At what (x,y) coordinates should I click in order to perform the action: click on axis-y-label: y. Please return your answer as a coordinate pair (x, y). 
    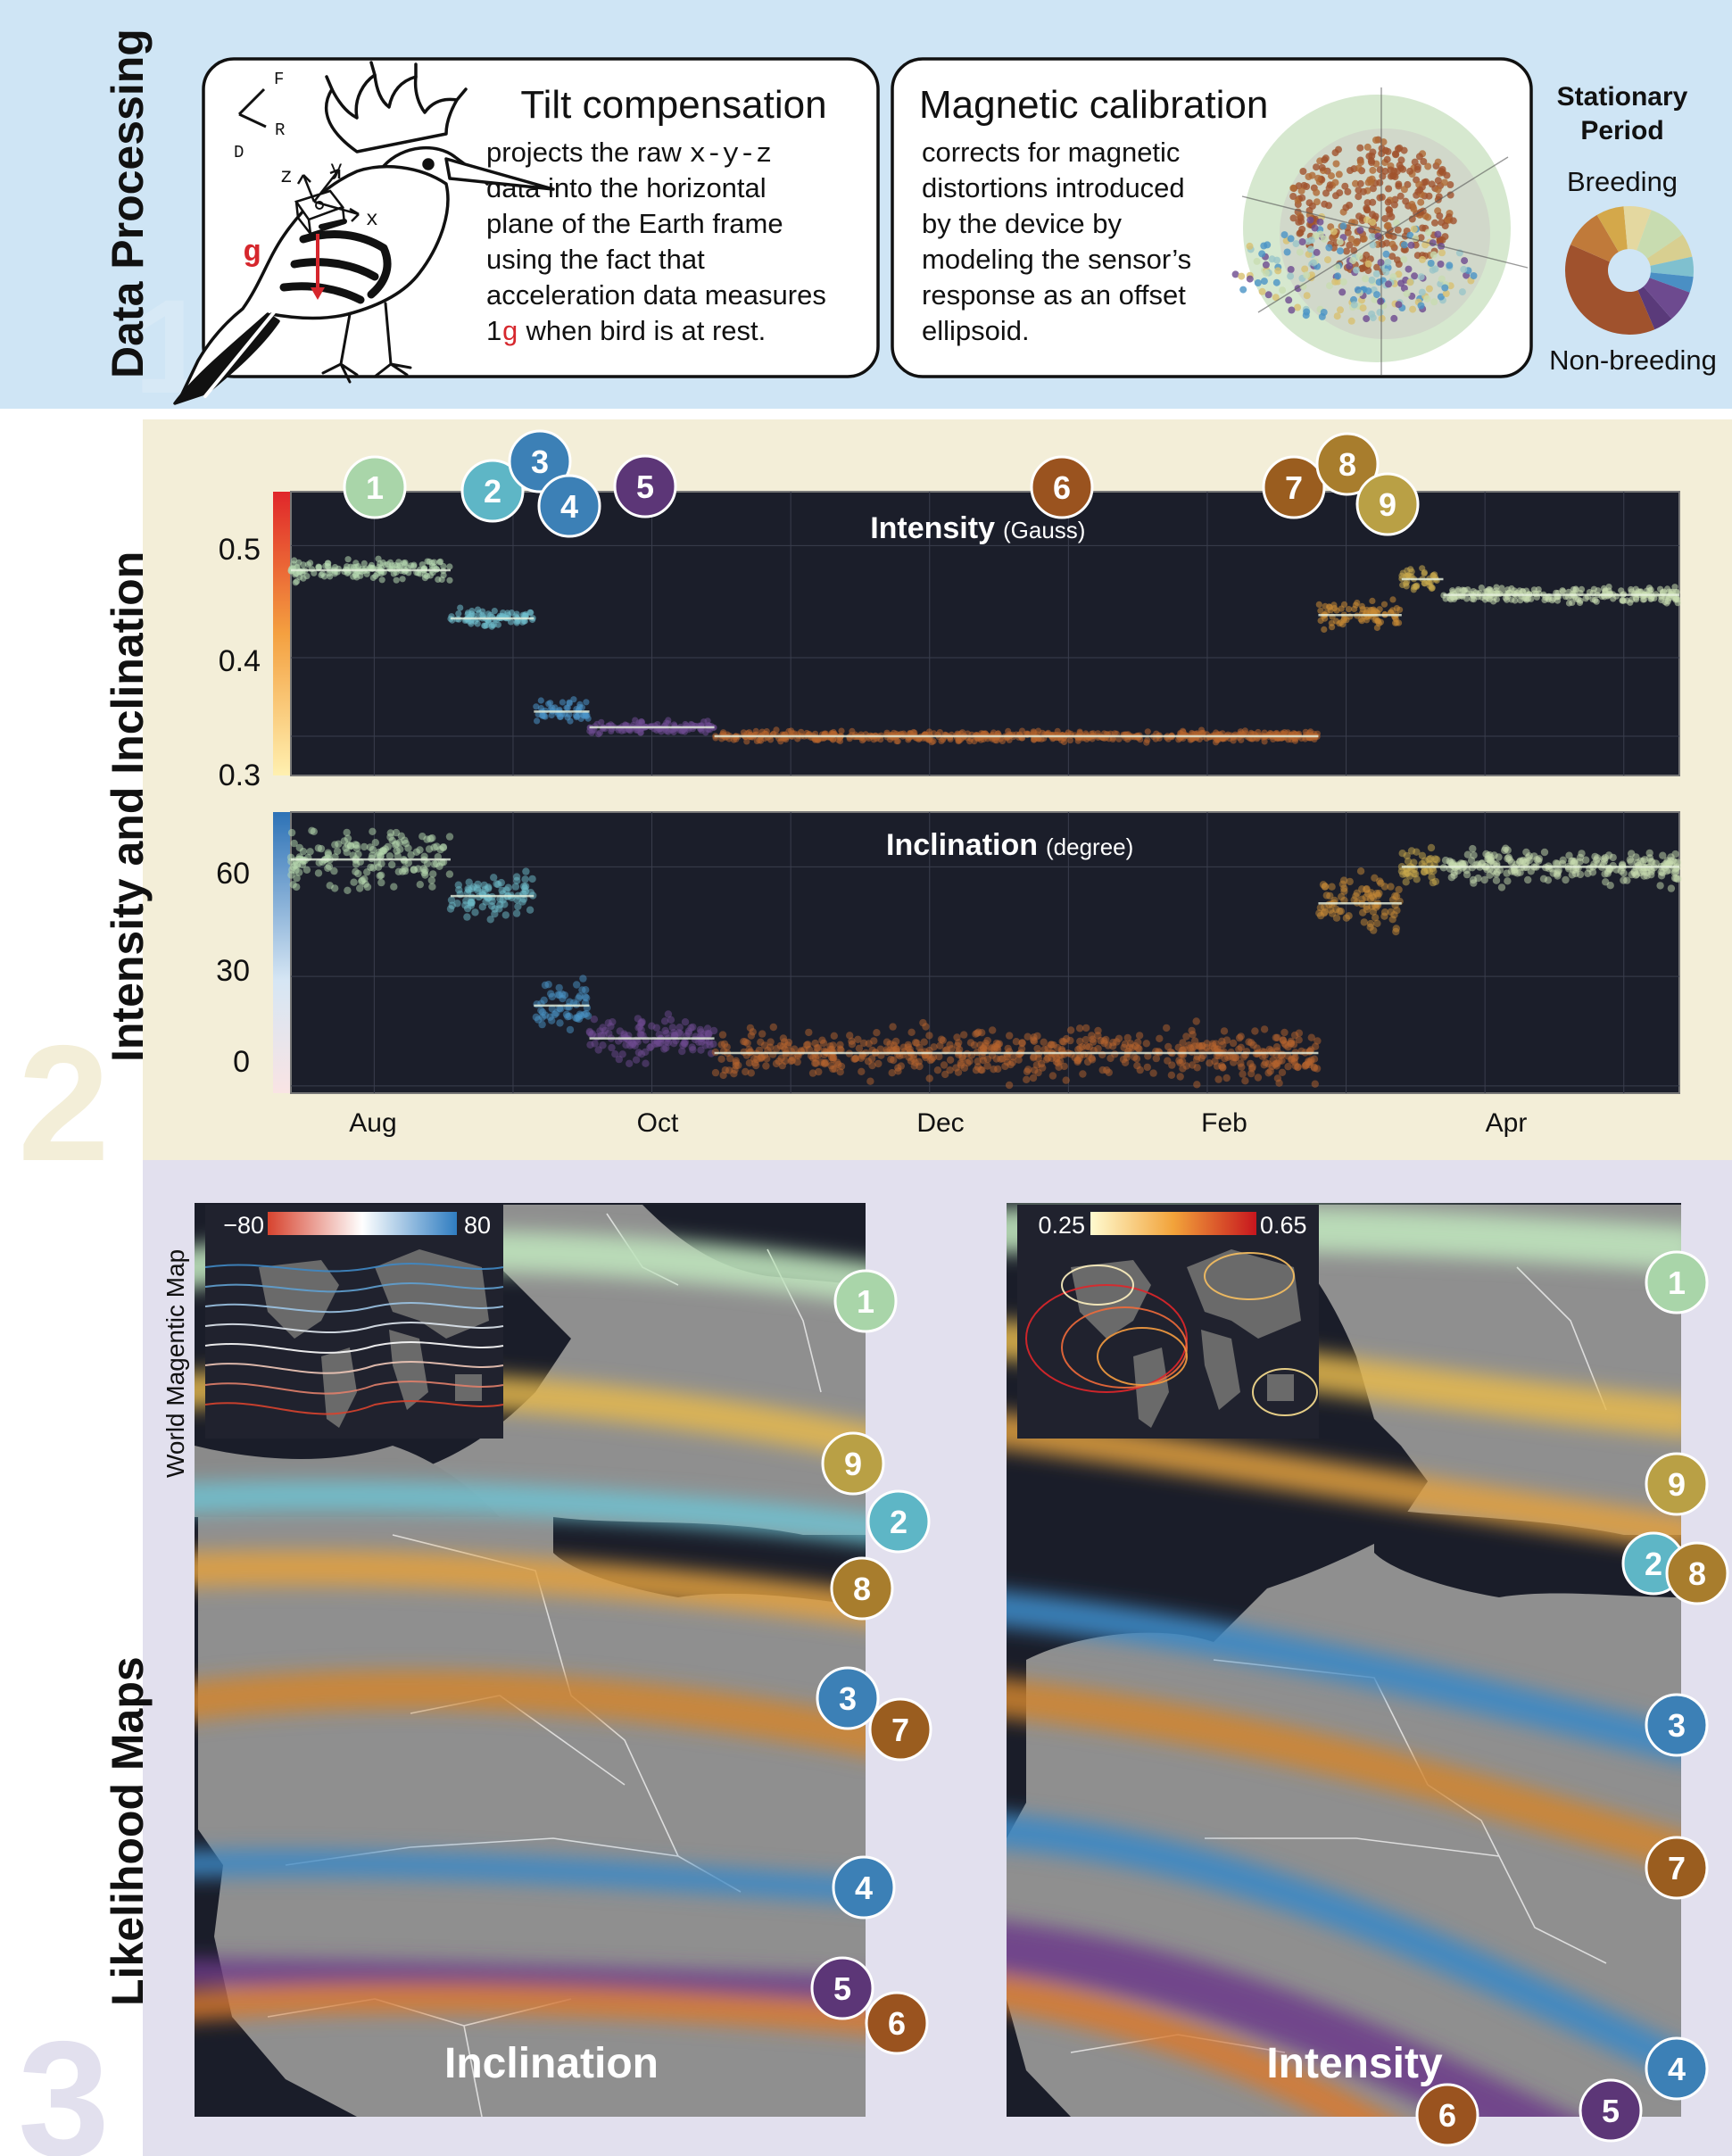
    Looking at the image, I should click on (336, 169).